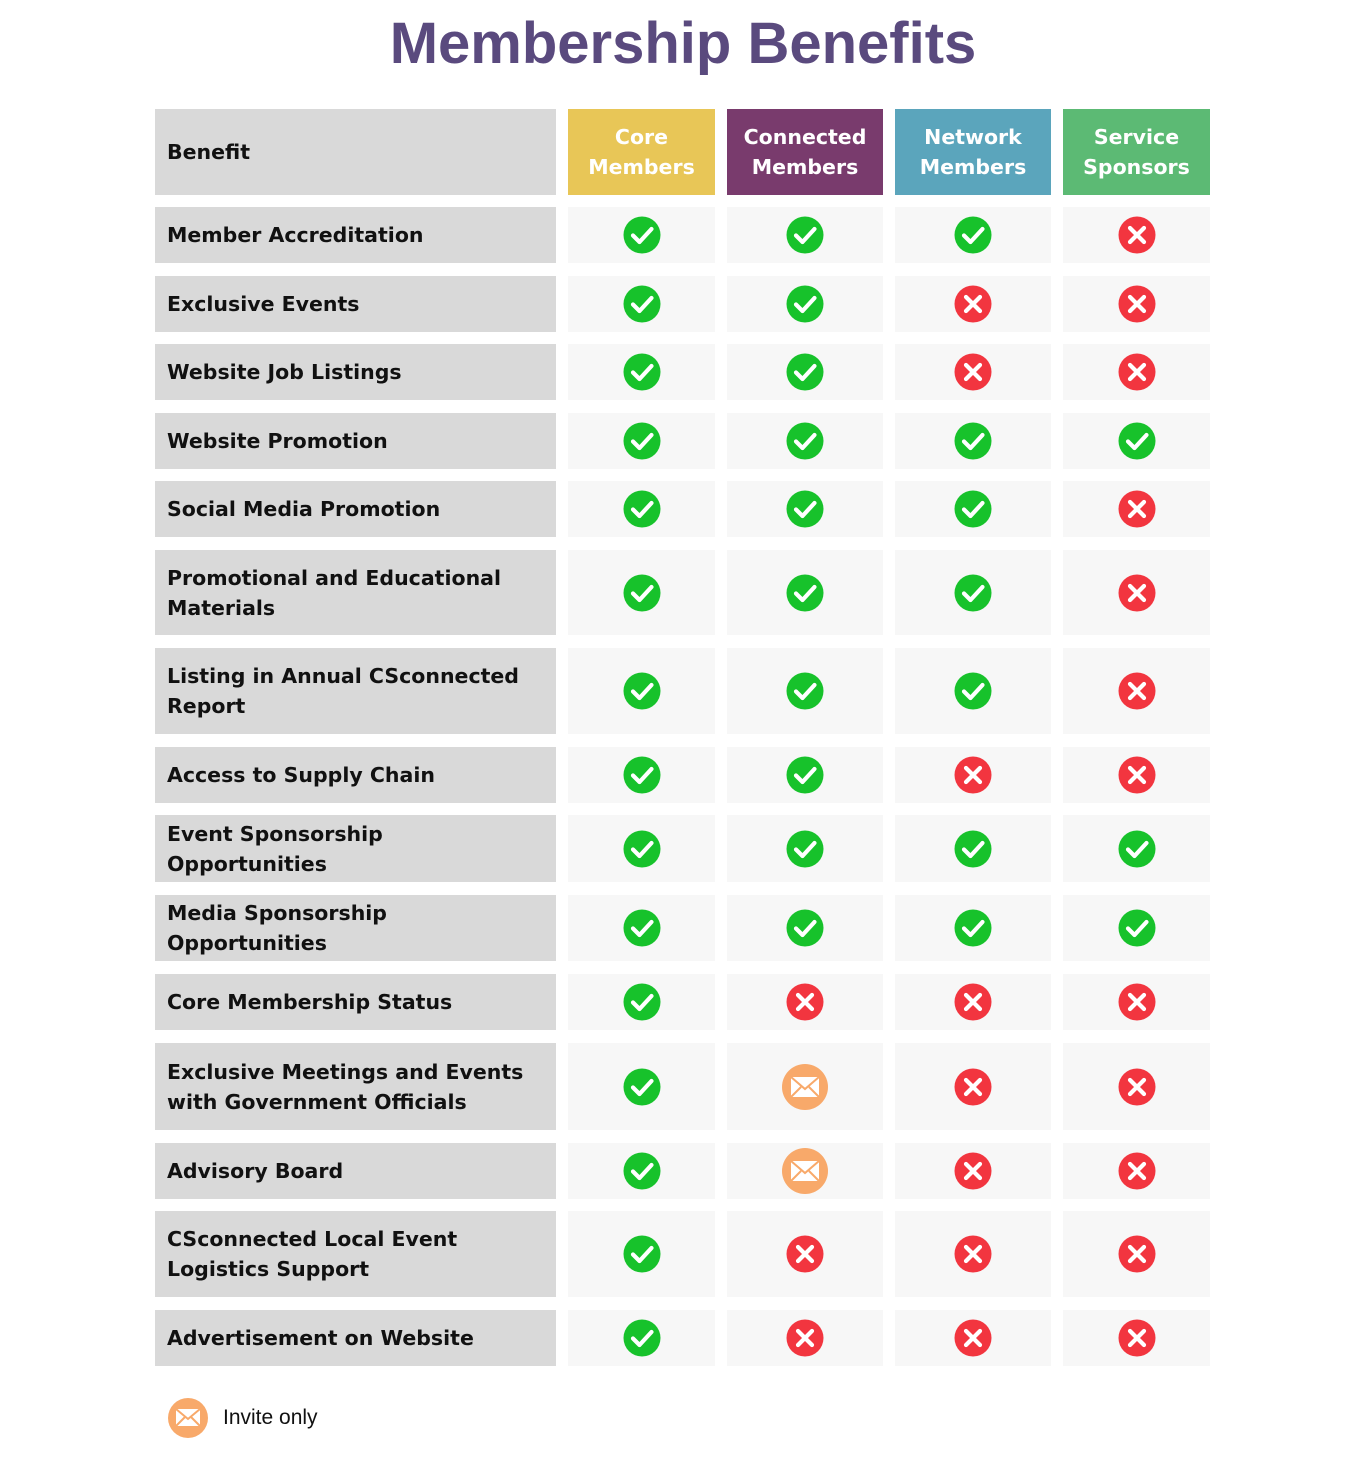 This screenshot has height=1482, width=1366. I want to click on benefit-label: Listing in Annual CSconnected Report, so click(355, 691).